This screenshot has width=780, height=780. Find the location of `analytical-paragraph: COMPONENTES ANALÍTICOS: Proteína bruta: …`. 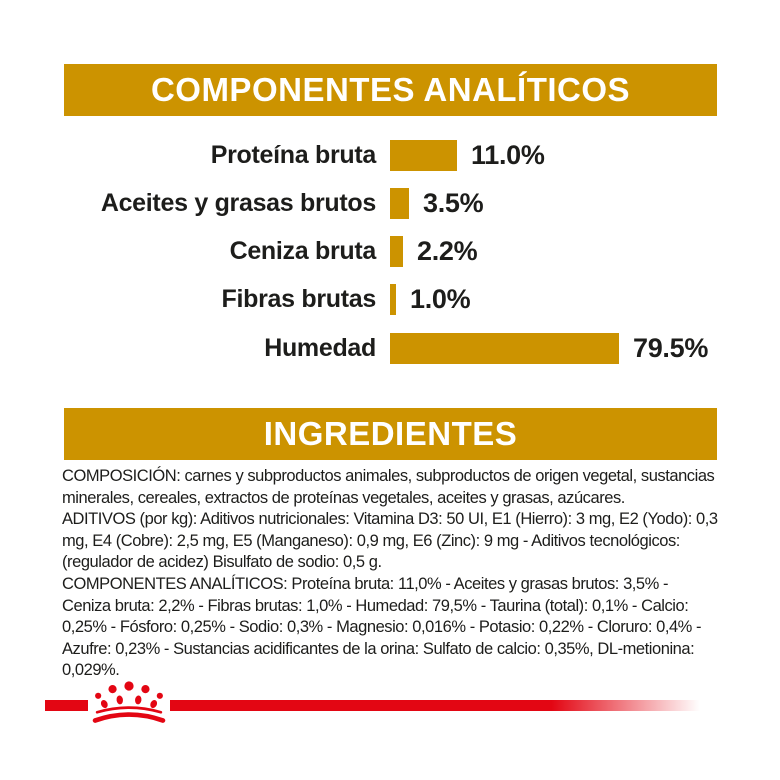

analytical-paragraph: COMPONENTES ANALÍTICOS: Proteína bruta: … is located at coordinates (382, 627).